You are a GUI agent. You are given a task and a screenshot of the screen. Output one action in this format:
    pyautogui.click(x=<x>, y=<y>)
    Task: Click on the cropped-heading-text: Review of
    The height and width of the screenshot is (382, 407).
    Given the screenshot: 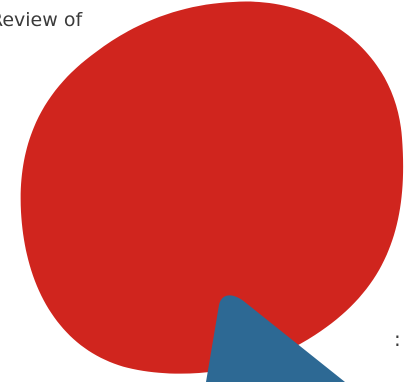 What is the action you would take?
    pyautogui.click(x=41, y=20)
    